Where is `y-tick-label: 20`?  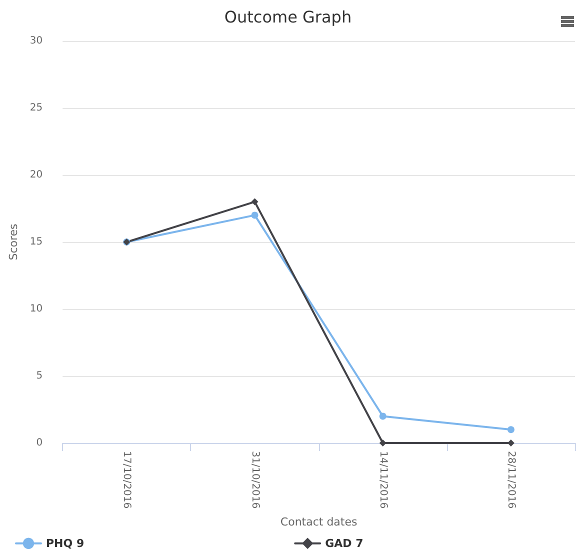 y-tick-label: 20 is located at coordinates (36, 175).